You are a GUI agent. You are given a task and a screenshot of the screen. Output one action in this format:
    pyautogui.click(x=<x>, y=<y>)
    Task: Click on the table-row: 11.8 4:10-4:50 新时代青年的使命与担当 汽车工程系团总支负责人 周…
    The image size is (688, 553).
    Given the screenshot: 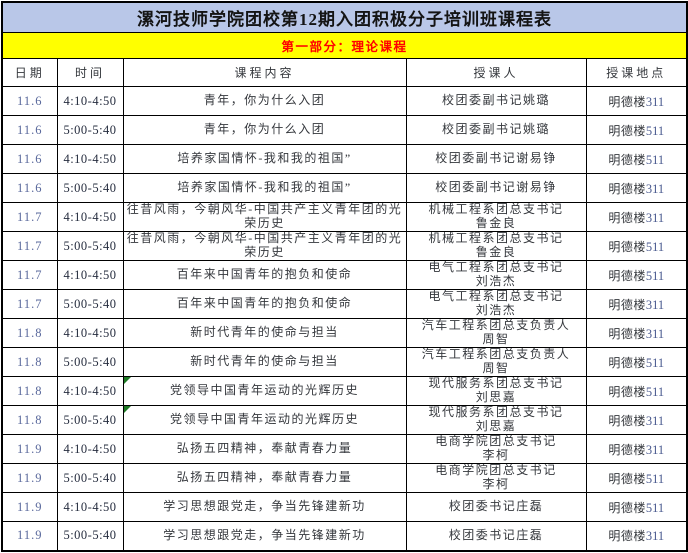 What is the action you would take?
    pyautogui.click(x=344, y=333)
    